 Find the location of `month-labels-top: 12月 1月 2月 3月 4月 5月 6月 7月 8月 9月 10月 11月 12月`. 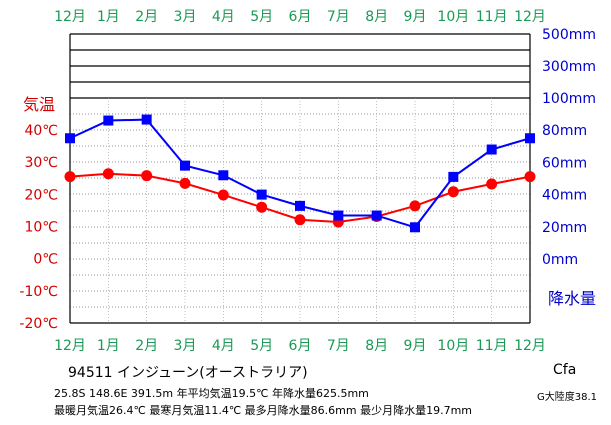

month-labels-top: 12月 1月 2月 3月 4月 5月 6月 7月 8月 9月 10月 11月 12月 is located at coordinates (300, 17).